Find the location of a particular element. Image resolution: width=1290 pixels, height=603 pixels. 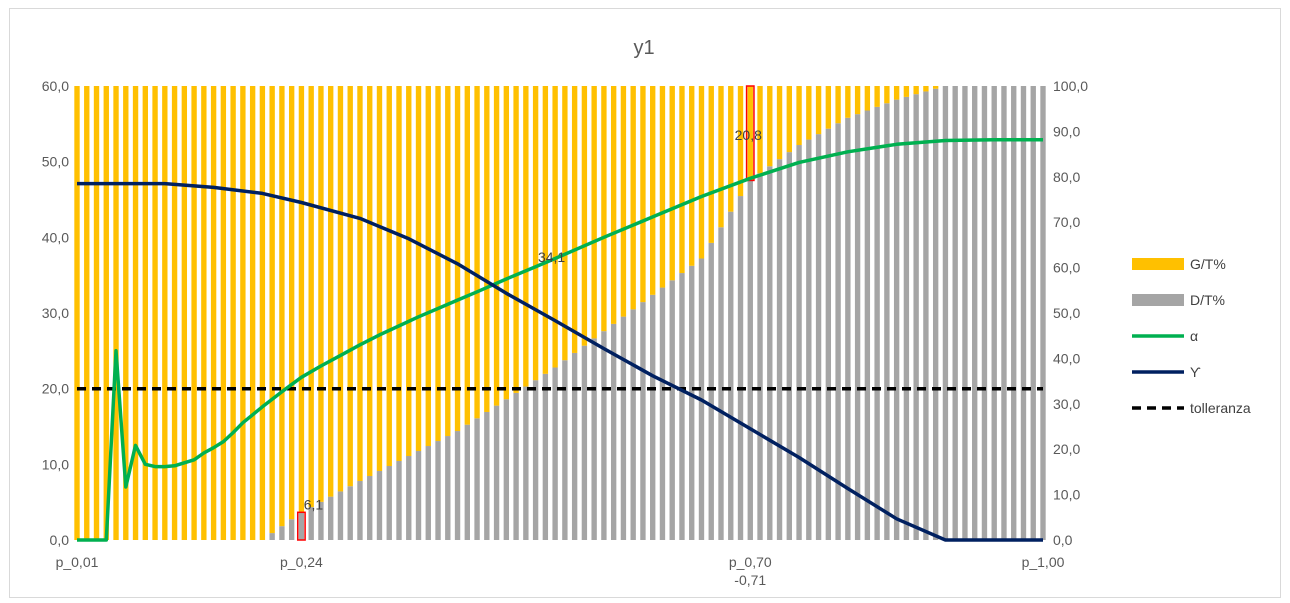

data-label: 20,8 is located at coordinates (748, 135).